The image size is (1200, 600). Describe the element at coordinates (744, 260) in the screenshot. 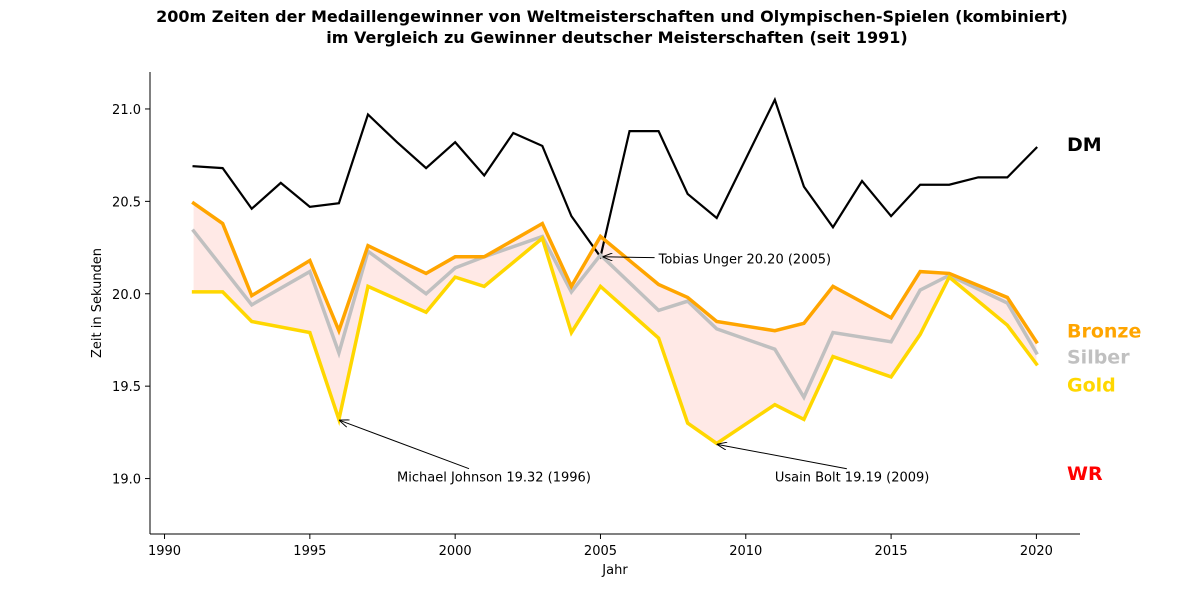

I see `annotation-text: Tobias Unger 20.20 (2005)` at that location.